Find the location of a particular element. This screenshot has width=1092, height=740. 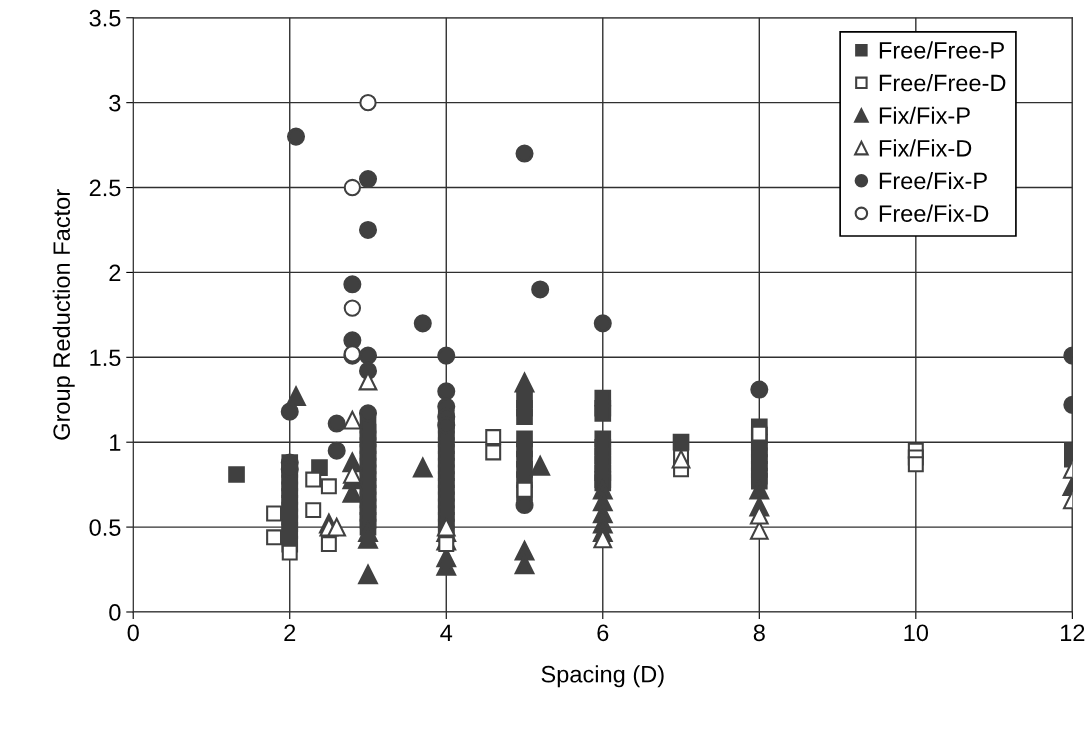

x-tick-label: 12 is located at coordinates (1073, 632).